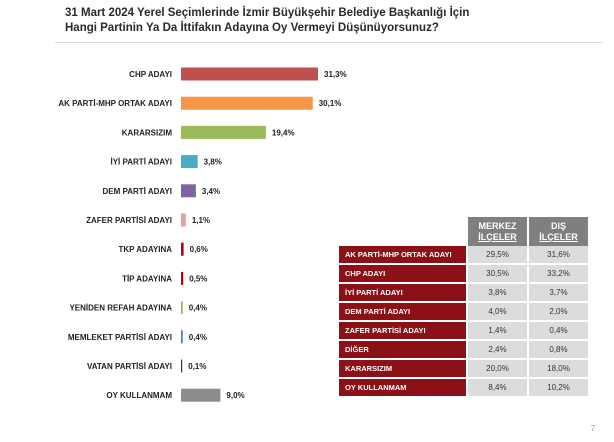 Image resolution: width=614 pixels, height=442 pixels. What do you see at coordinates (497, 225) in the screenshot?
I see `table-header-word: MERKEZ` at bounding box center [497, 225].